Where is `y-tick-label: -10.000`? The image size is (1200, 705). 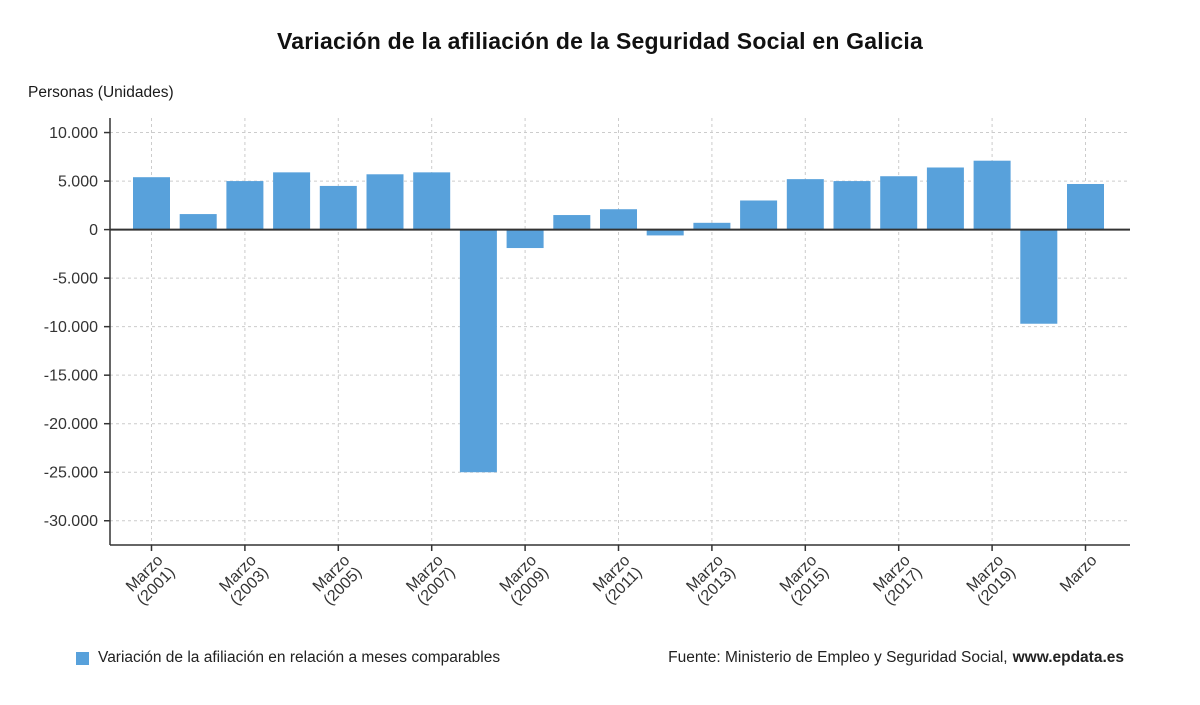 y-tick-label: -10.000 is located at coordinates (71, 327).